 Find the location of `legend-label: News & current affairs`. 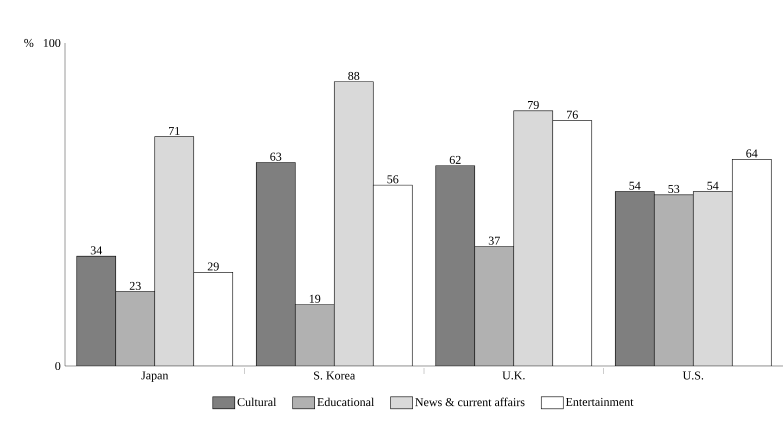

legend-label: News & current affairs is located at coordinates (470, 402).